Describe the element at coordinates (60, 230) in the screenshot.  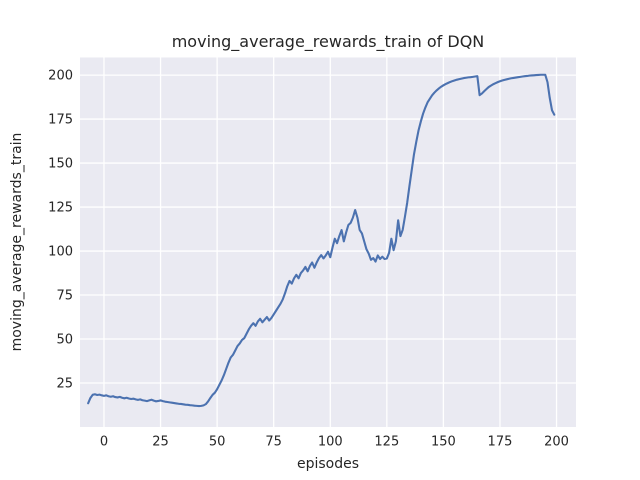
I see `y-axis-tick-labels: 25 50 75 100 125 150 175 200` at that location.